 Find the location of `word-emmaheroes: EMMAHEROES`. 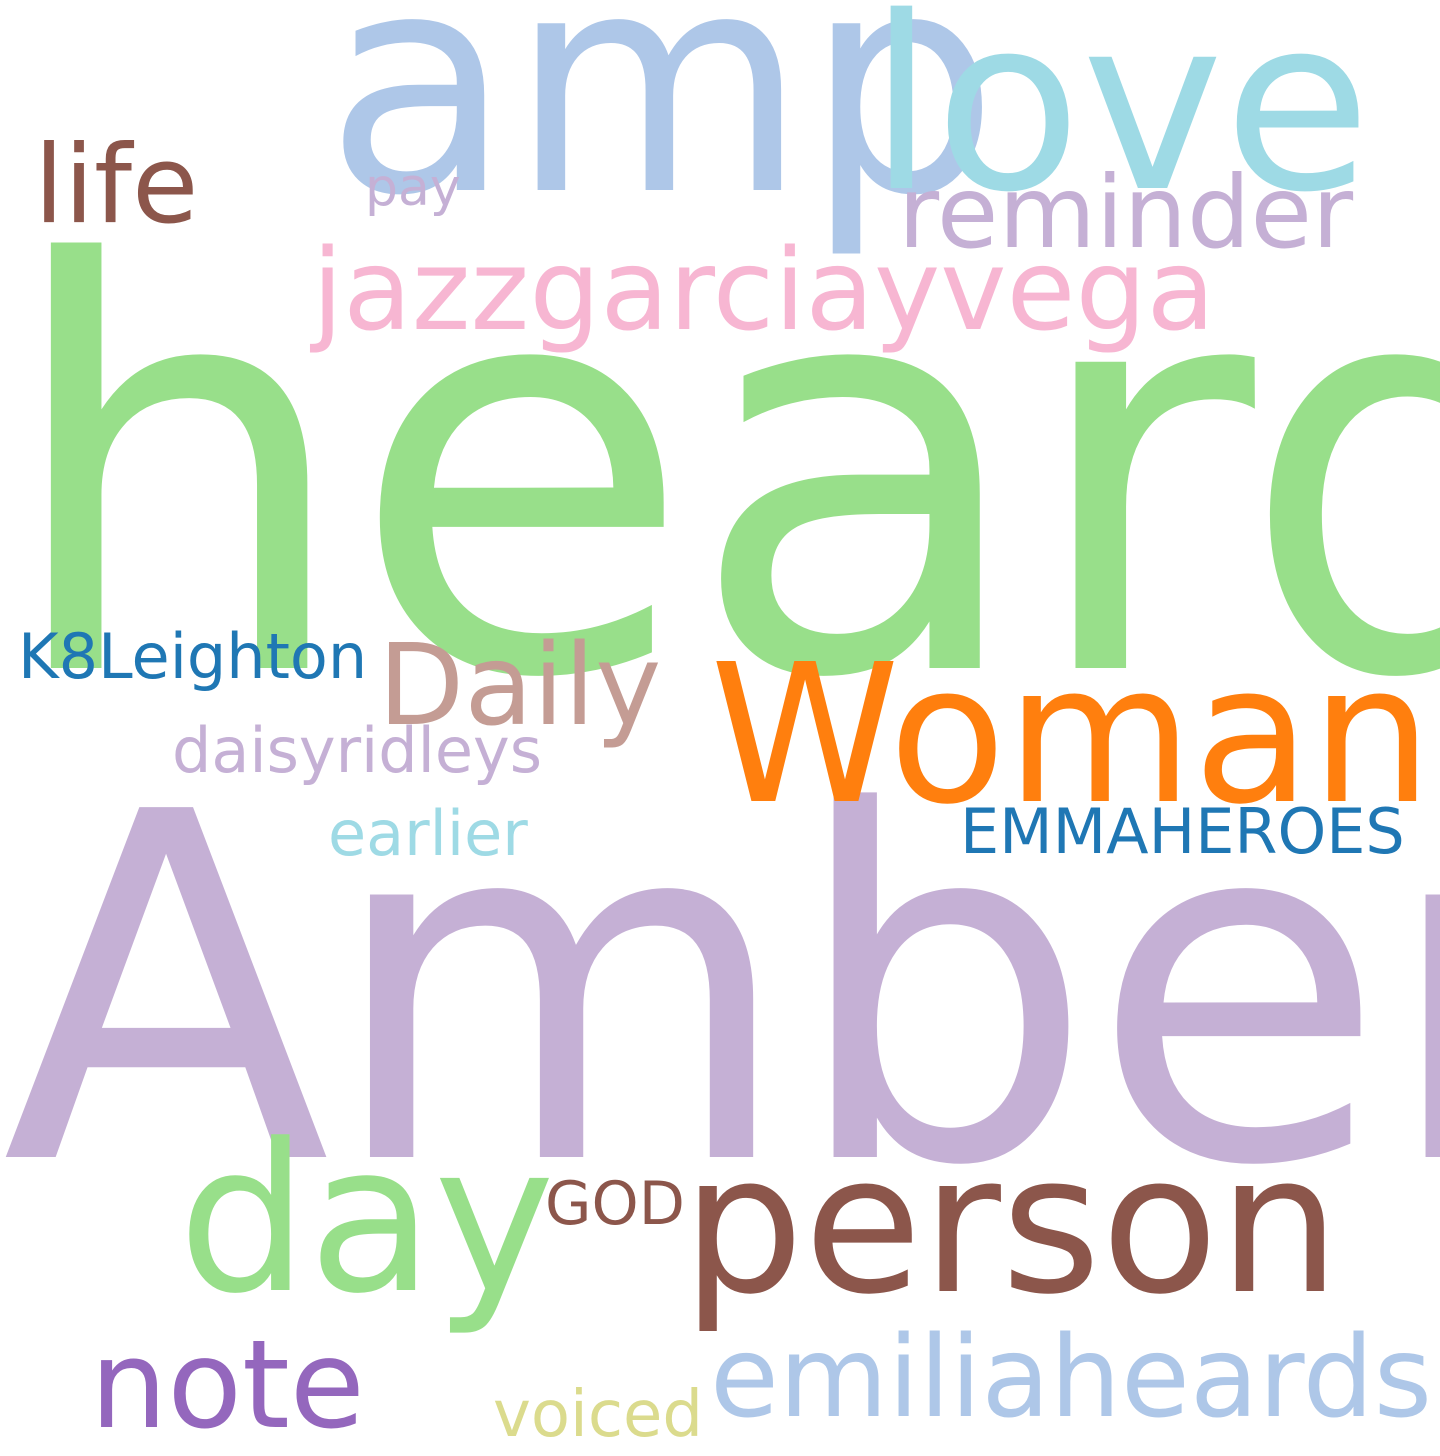

word-emmaheroes: EMMAHEROES is located at coordinates (1182, 831).